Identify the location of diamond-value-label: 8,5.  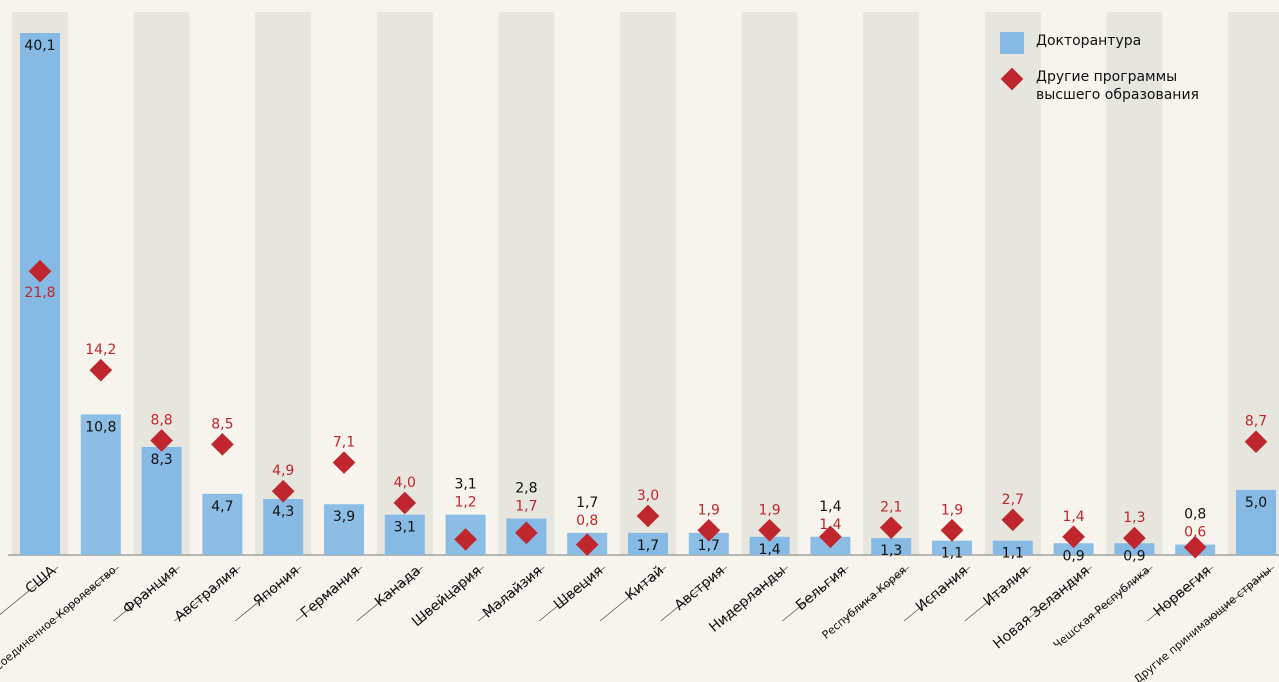
(222, 424).